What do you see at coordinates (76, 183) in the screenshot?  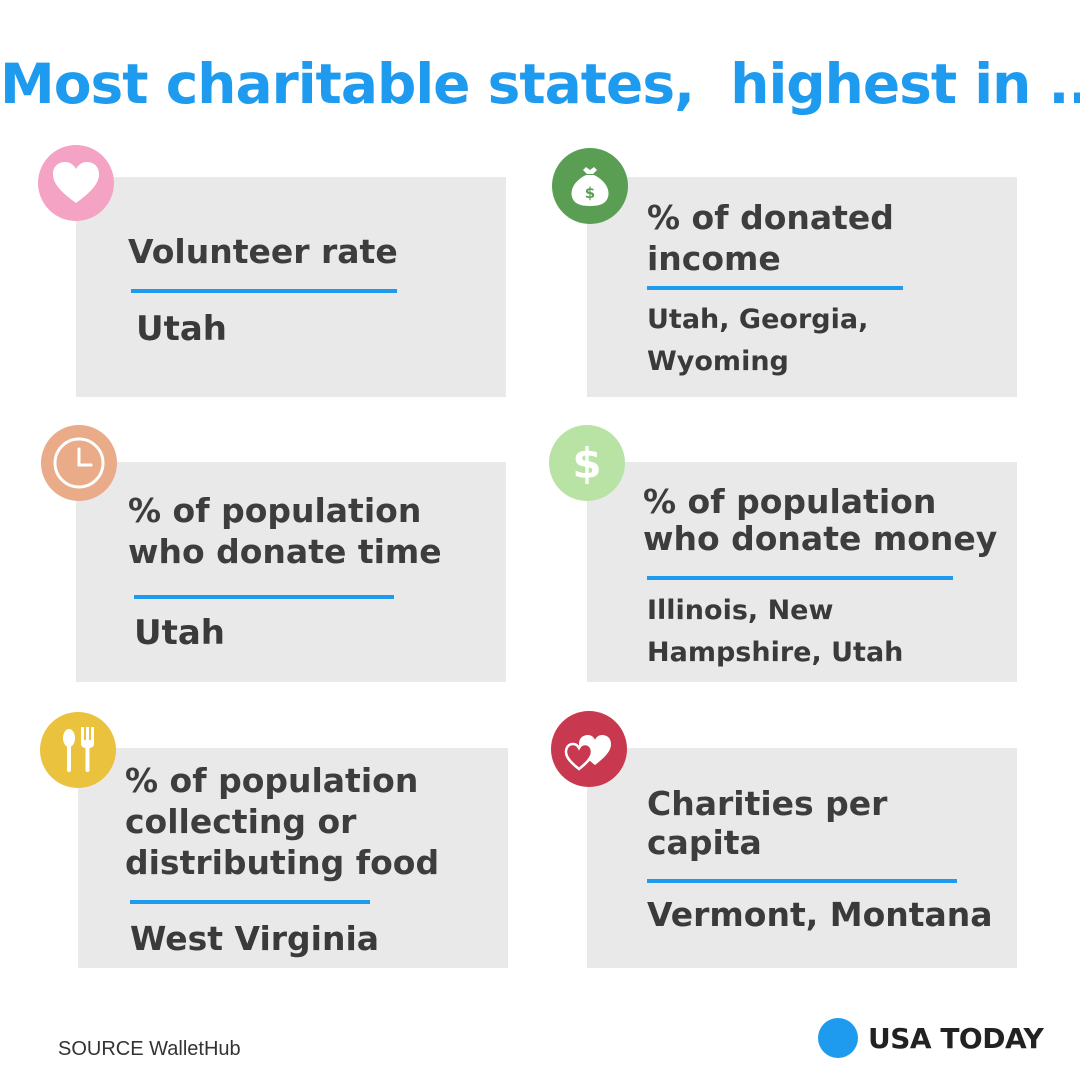 I see `heart-icon` at bounding box center [76, 183].